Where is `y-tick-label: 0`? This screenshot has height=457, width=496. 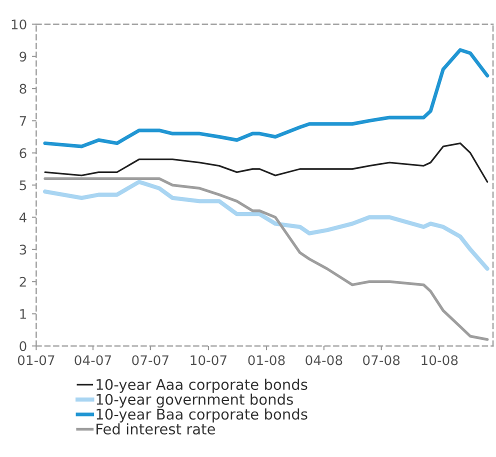 y-tick-label: 0 is located at coordinates (23, 346).